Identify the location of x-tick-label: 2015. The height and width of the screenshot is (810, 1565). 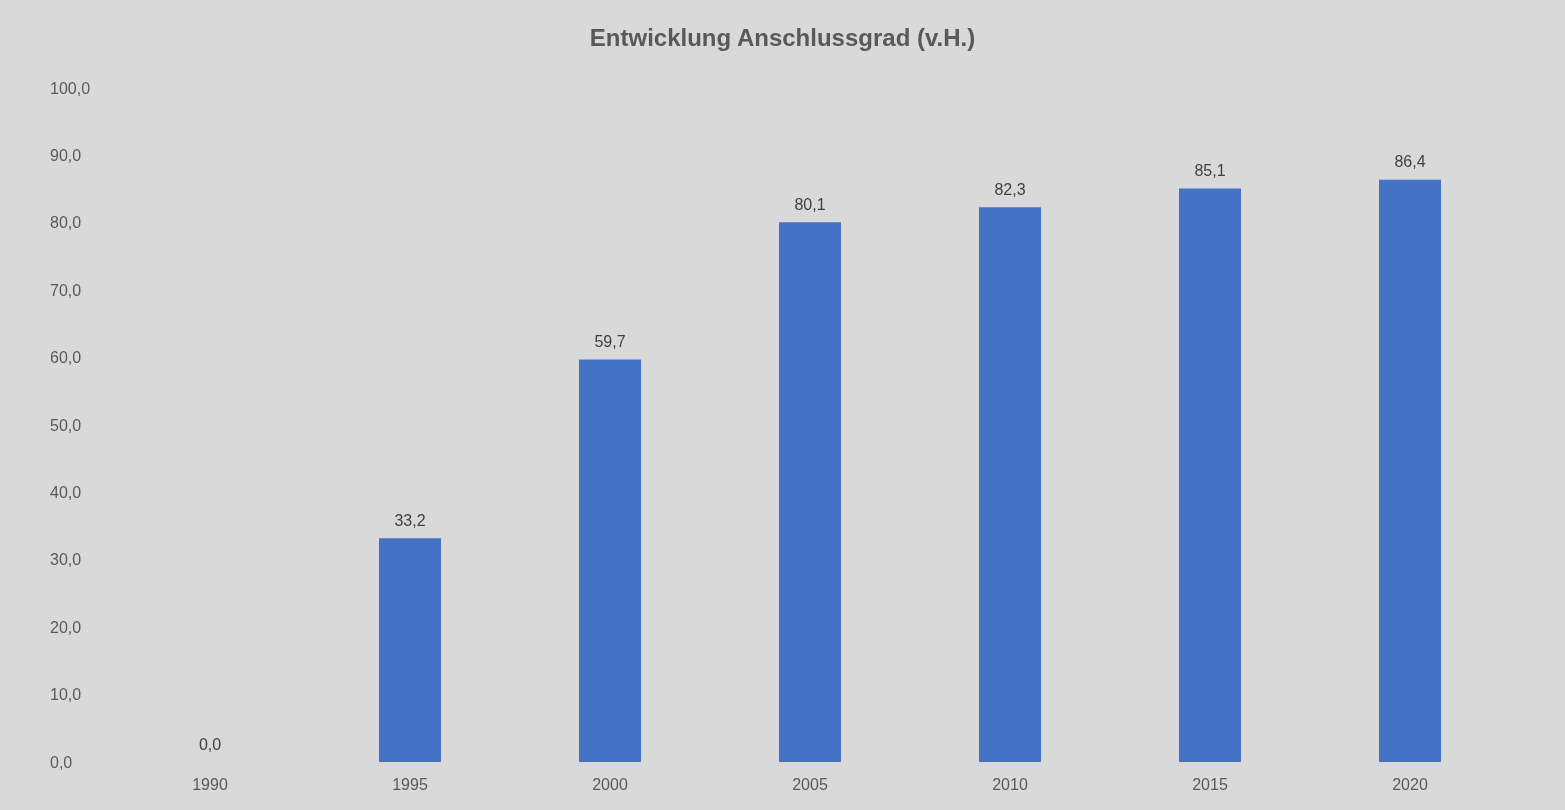
(1210, 784).